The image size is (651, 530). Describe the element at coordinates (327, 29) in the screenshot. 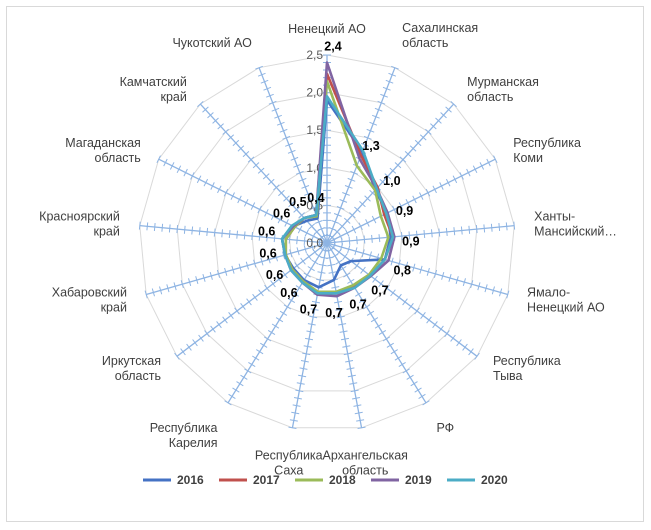

I see `category-label: Ненецкий АО` at that location.